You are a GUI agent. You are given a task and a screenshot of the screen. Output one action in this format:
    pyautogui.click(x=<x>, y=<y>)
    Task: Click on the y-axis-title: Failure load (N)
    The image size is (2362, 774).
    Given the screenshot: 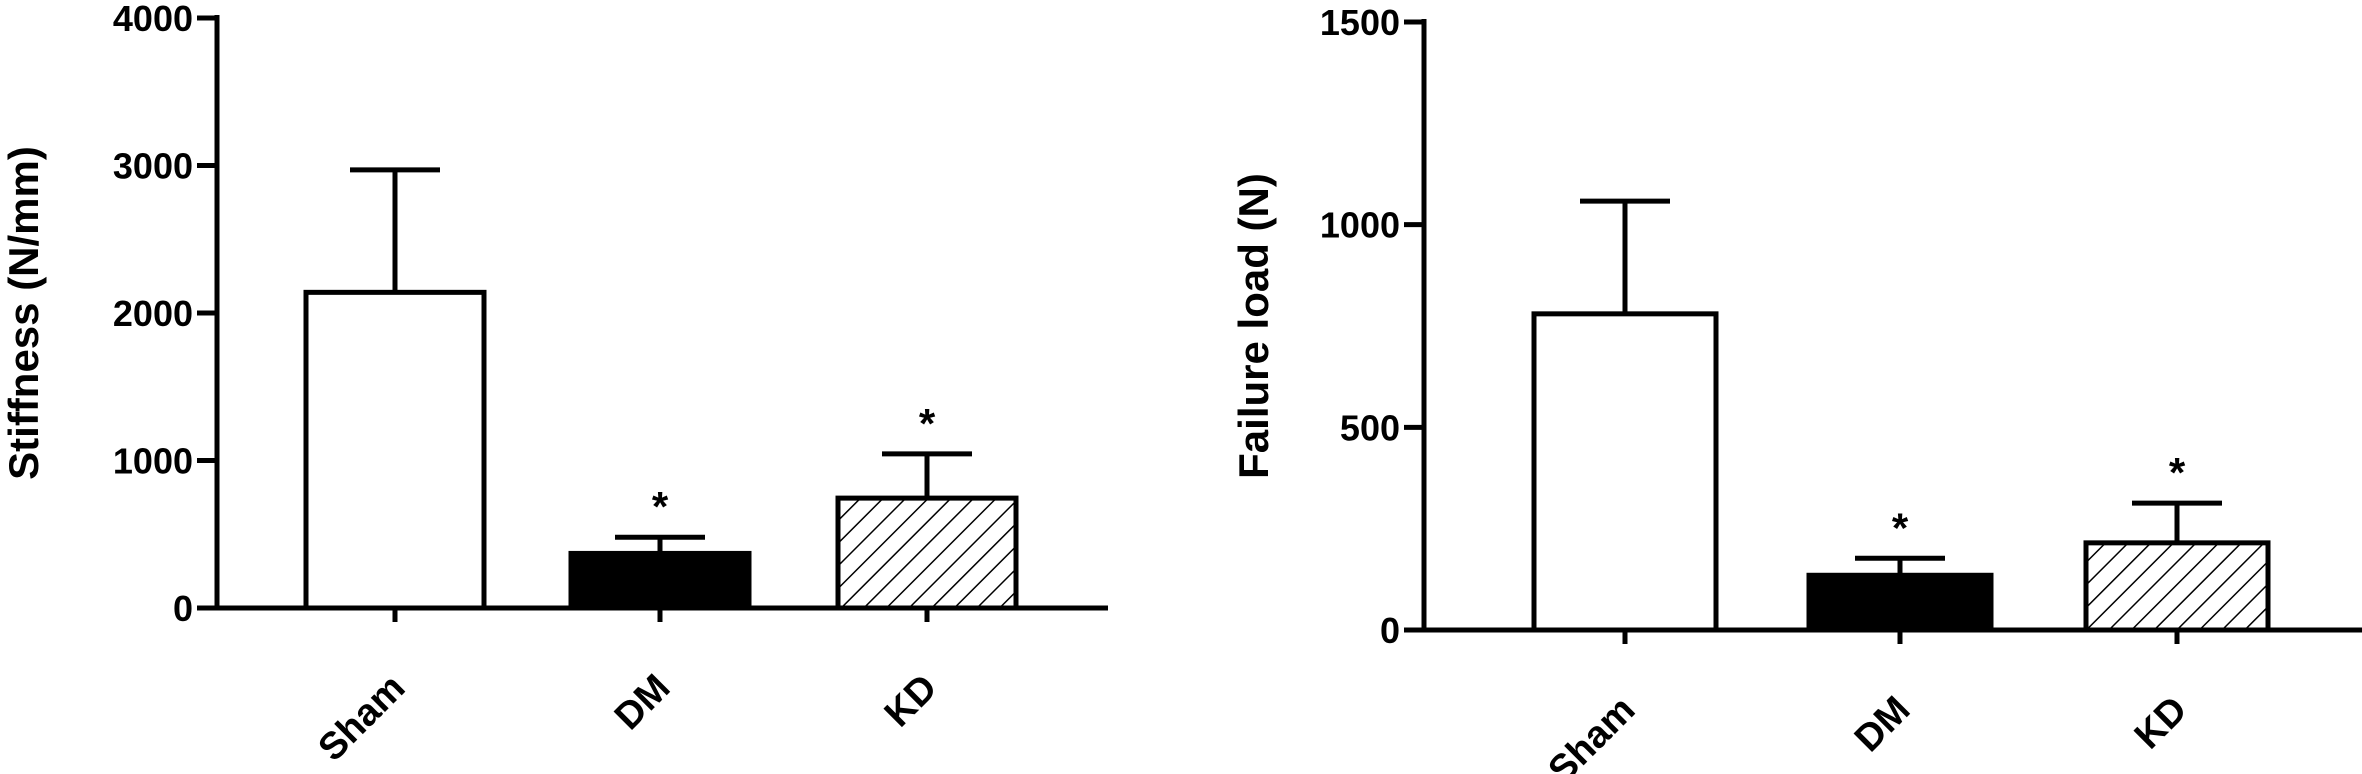 What is the action you would take?
    pyautogui.click(x=1253, y=326)
    